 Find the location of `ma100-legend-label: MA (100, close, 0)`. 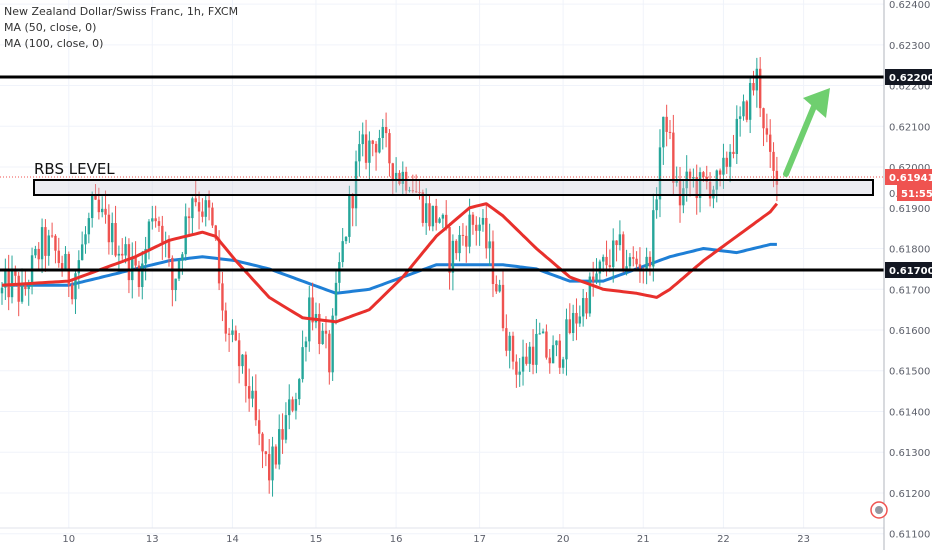

ma100-legend-label: MA (100, close, 0) is located at coordinates (54, 43).